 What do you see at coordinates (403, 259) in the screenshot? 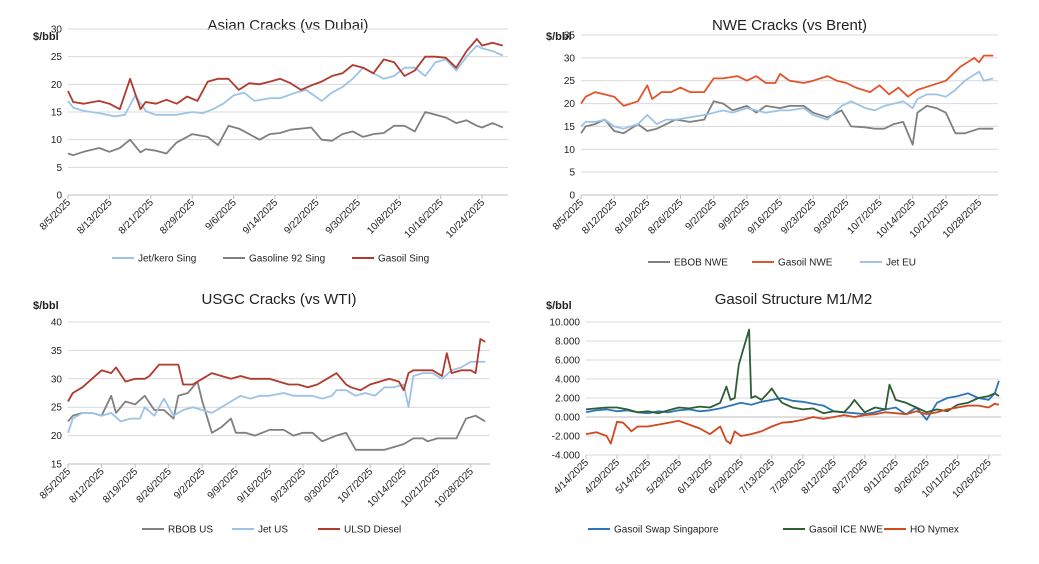
I see `legend-label: Gasoil Sing` at bounding box center [403, 259].